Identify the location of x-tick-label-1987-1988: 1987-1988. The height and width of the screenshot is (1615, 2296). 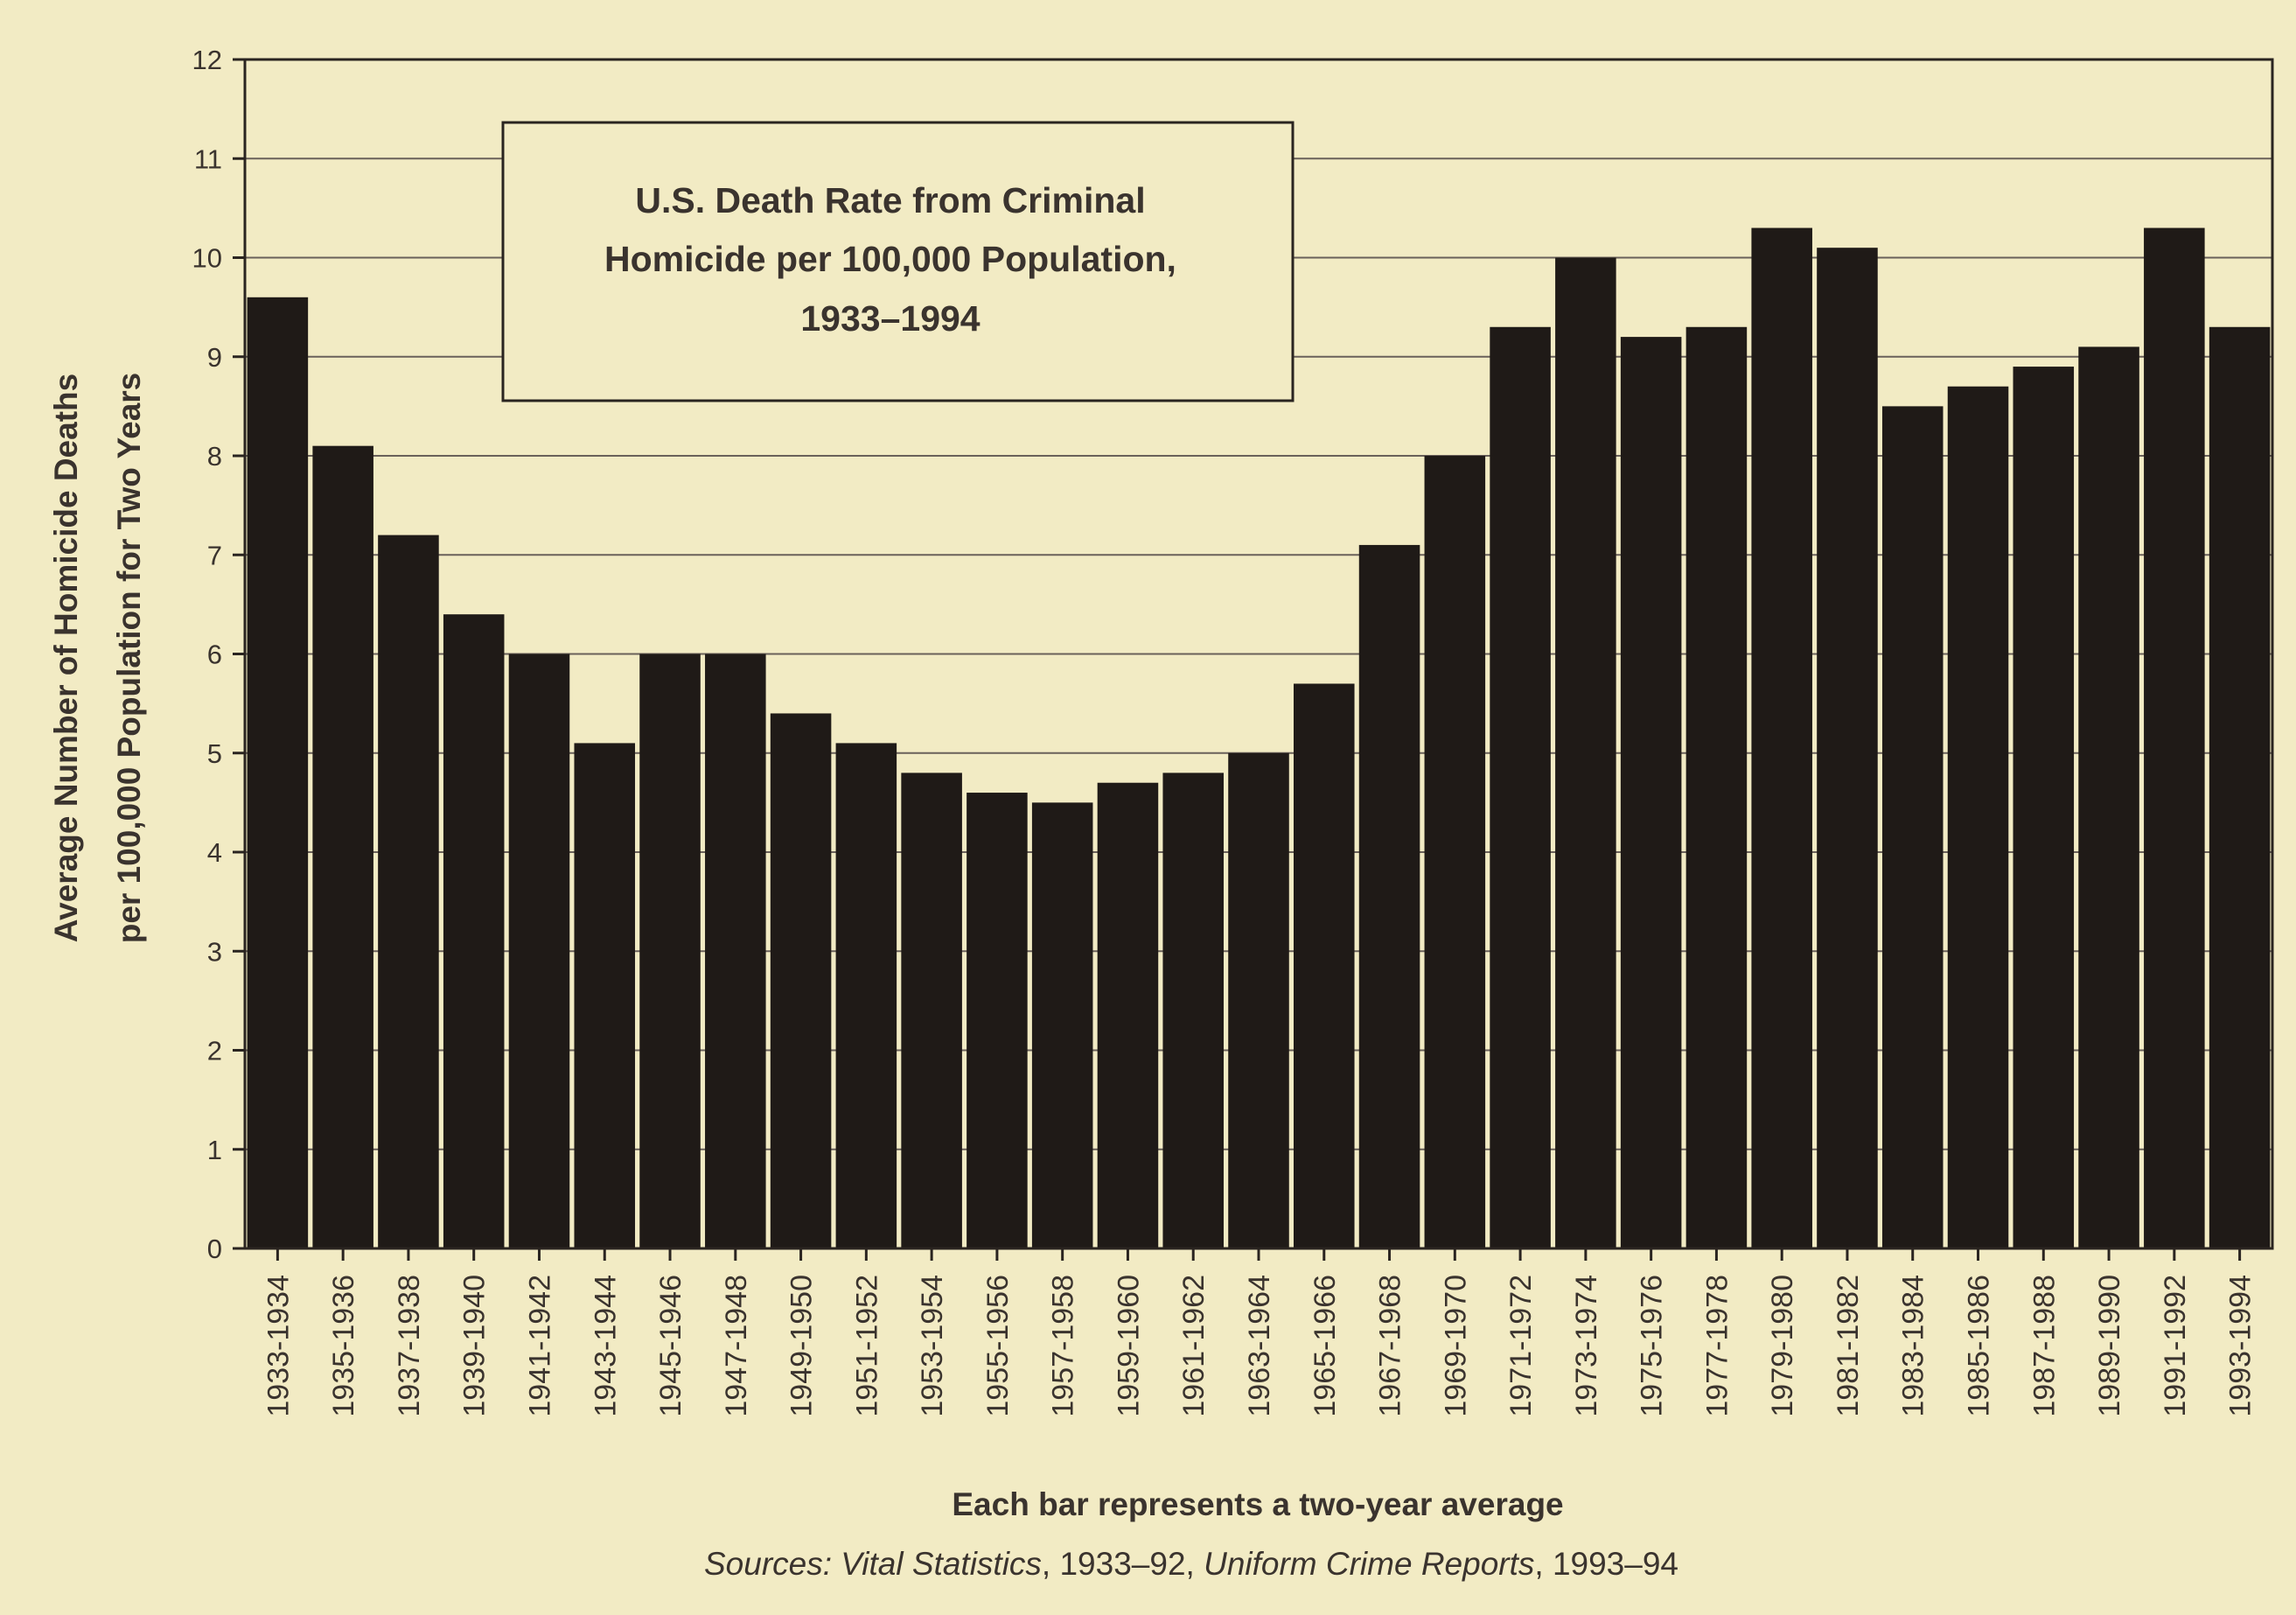
(2044, 1346).